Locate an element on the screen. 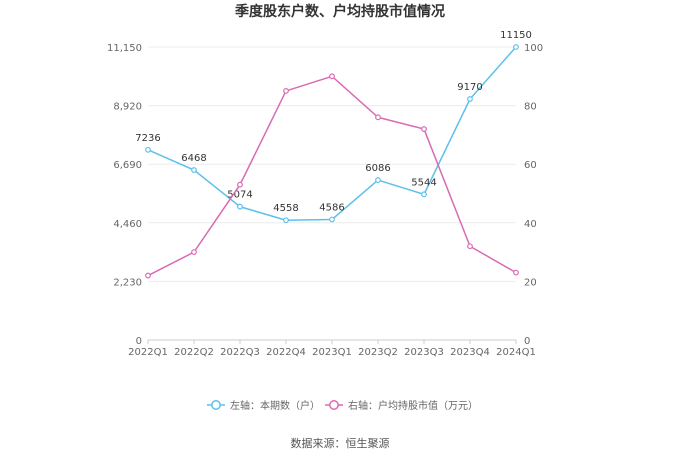 The height and width of the screenshot is (460, 680). source-note: 数据来源：恒生聚源 is located at coordinates (340, 443).